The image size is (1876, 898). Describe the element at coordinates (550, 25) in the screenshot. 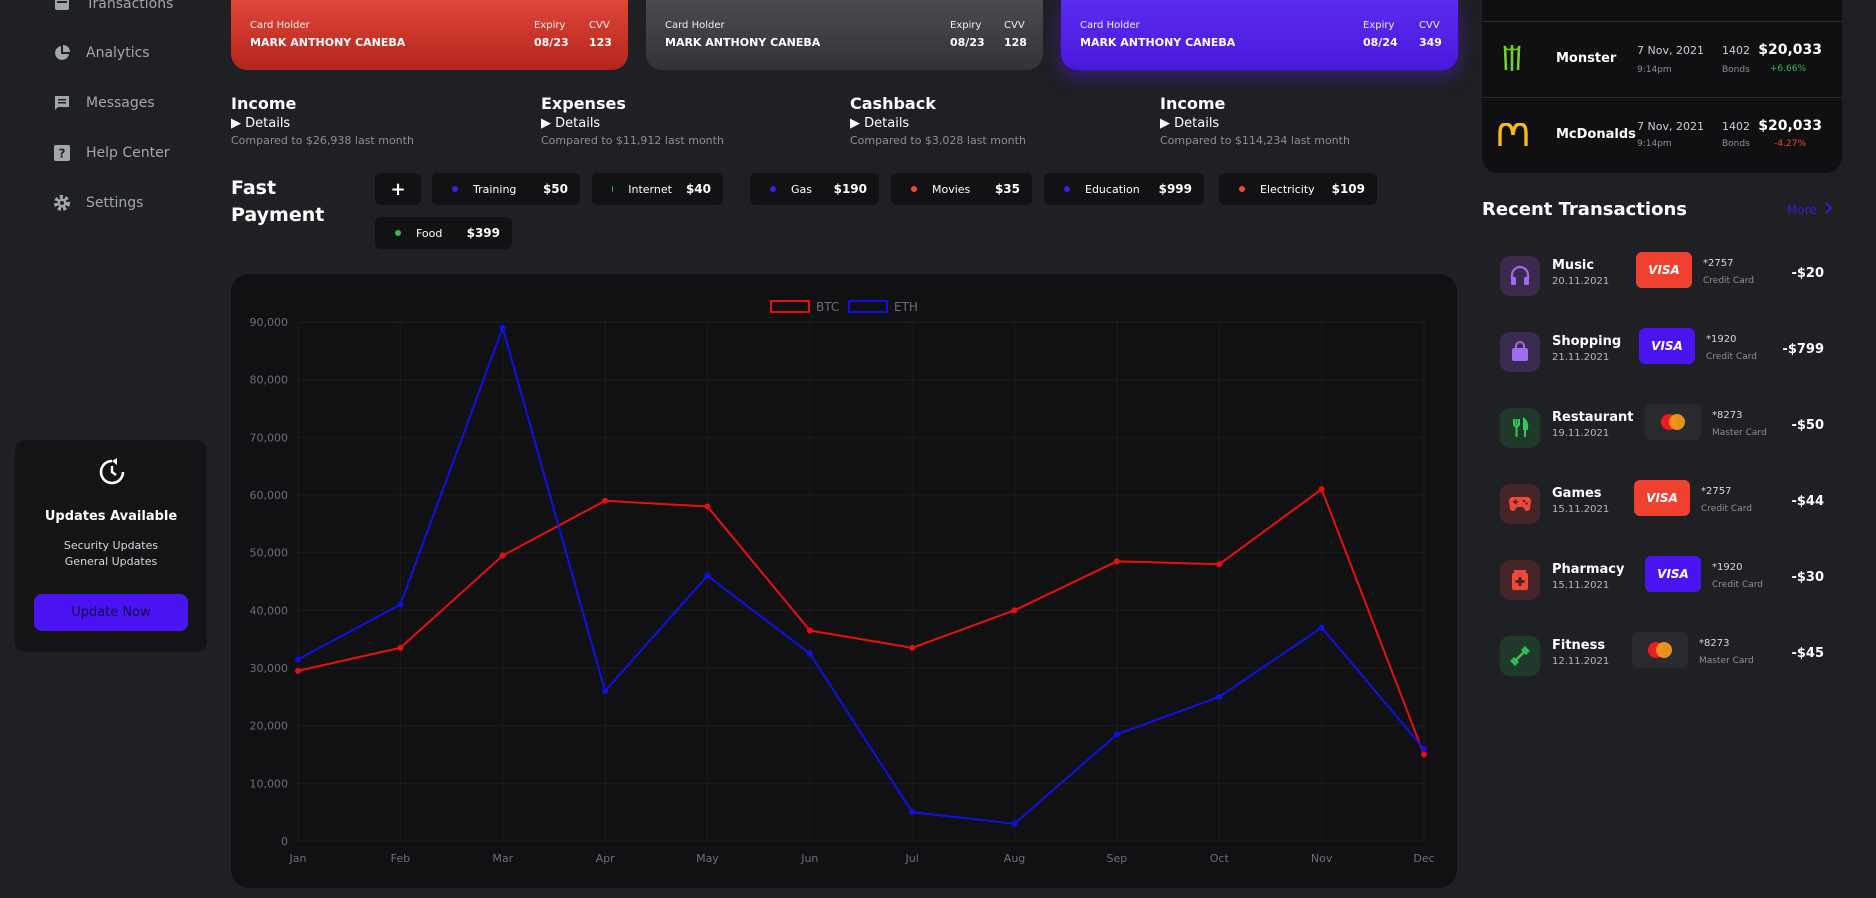

I see `card-expiry-label: Expiry` at that location.